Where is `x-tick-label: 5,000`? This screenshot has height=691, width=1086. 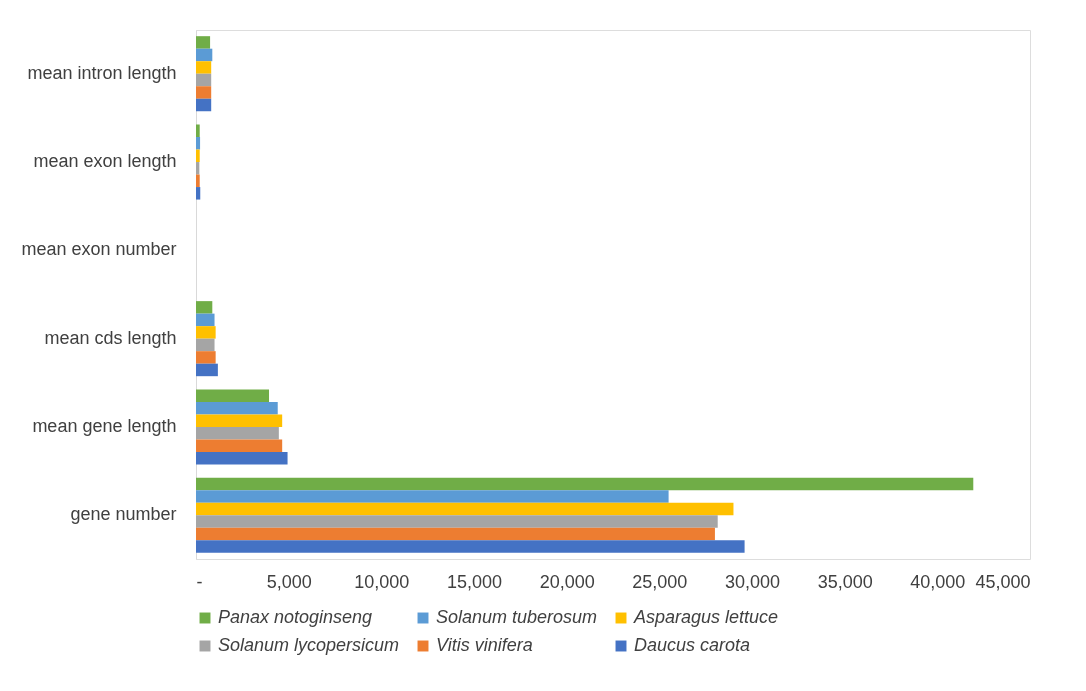 x-tick-label: 5,000 is located at coordinates (289, 581).